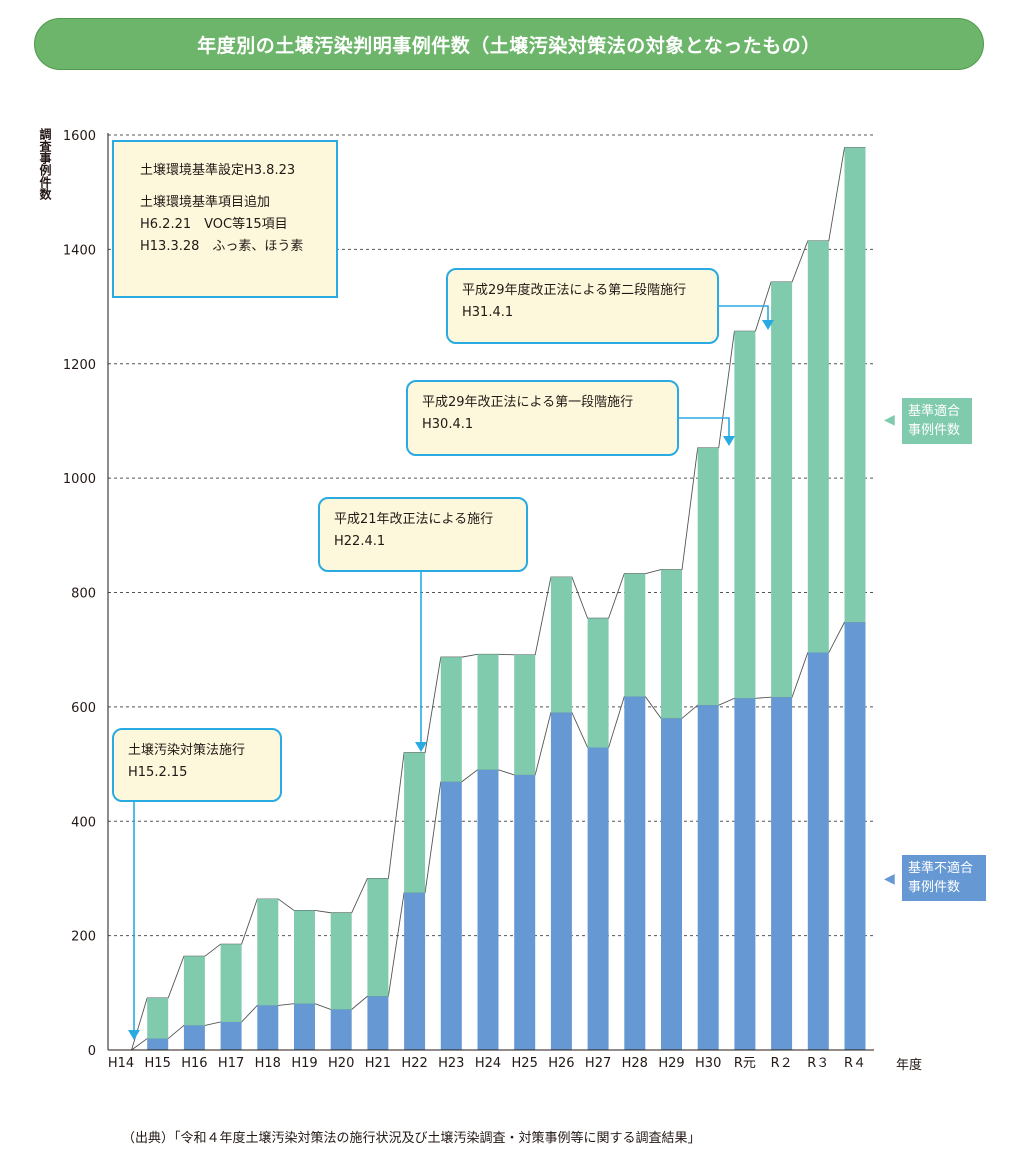 The width and height of the screenshot is (1024, 1164). I want to click on note-amendment-h21: 平成21年改正法による施行 H22.4.1, so click(423, 534).